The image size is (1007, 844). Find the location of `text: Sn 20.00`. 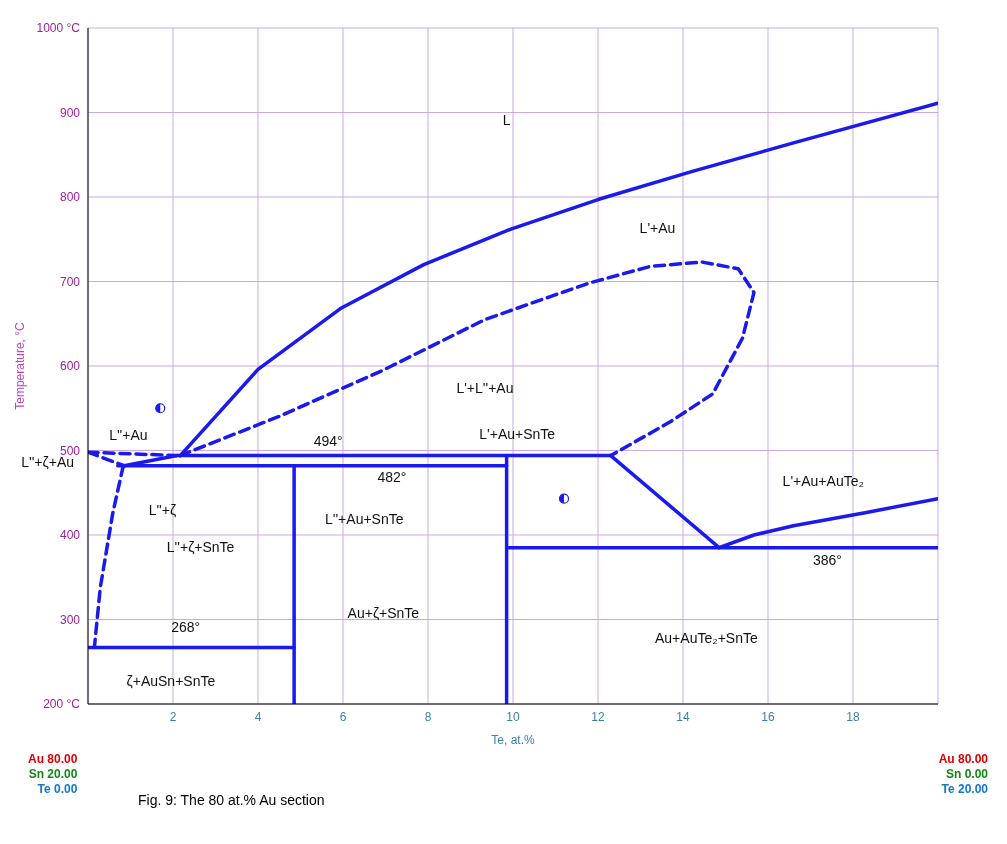

text: Sn 20.00 is located at coordinates (53, 774).